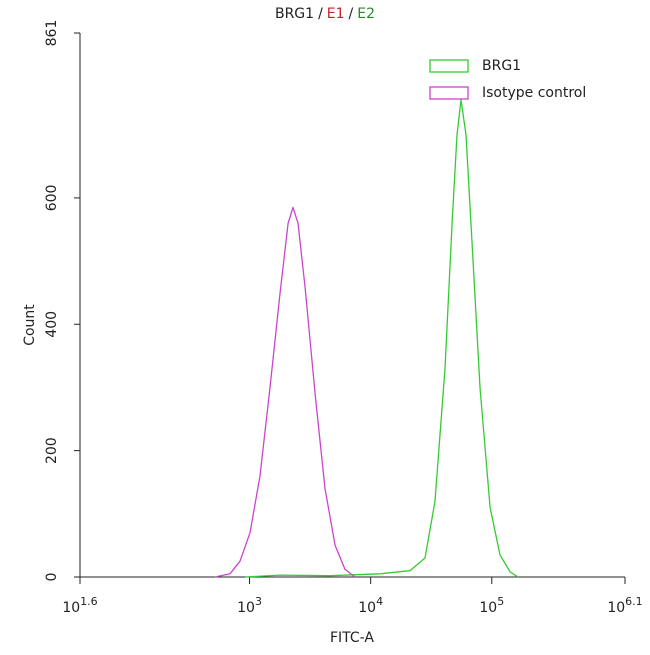 This screenshot has height=655, width=650. What do you see at coordinates (52, 577) in the screenshot?
I see `y-tick-label: 0` at bounding box center [52, 577].